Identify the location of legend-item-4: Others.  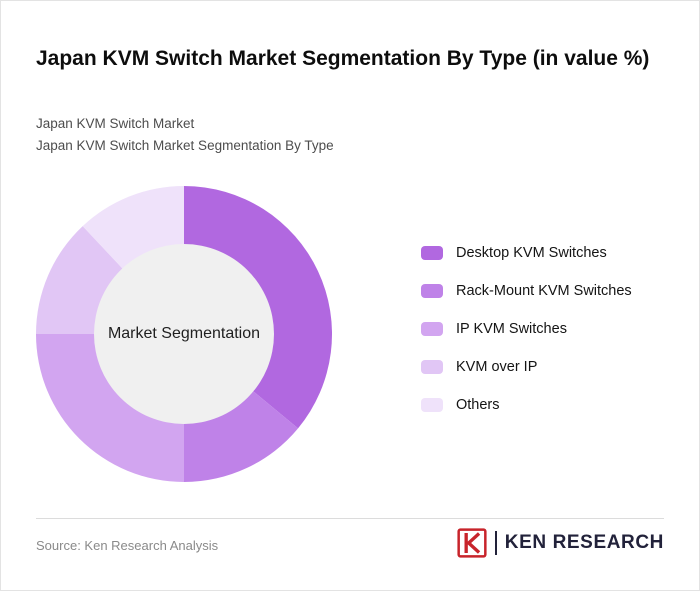
(526, 405).